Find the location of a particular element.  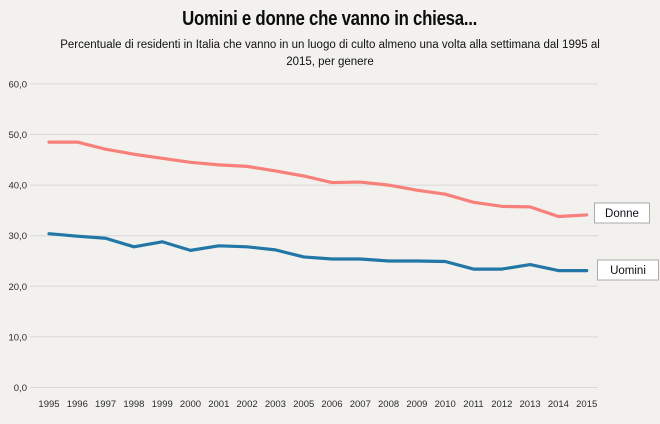

y-tick-label: 10,0 is located at coordinates (18, 337).